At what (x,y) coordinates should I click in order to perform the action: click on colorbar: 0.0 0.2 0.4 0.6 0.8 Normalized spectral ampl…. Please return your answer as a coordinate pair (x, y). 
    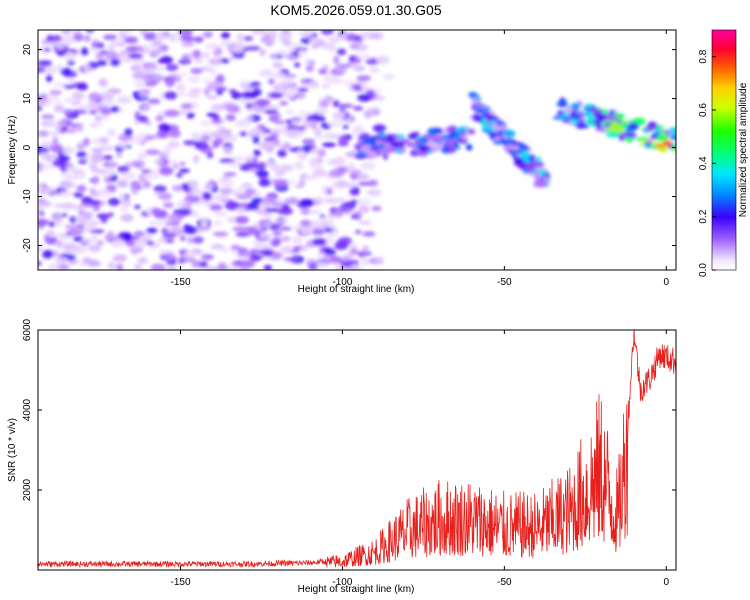
    Looking at the image, I should click on (723, 153).